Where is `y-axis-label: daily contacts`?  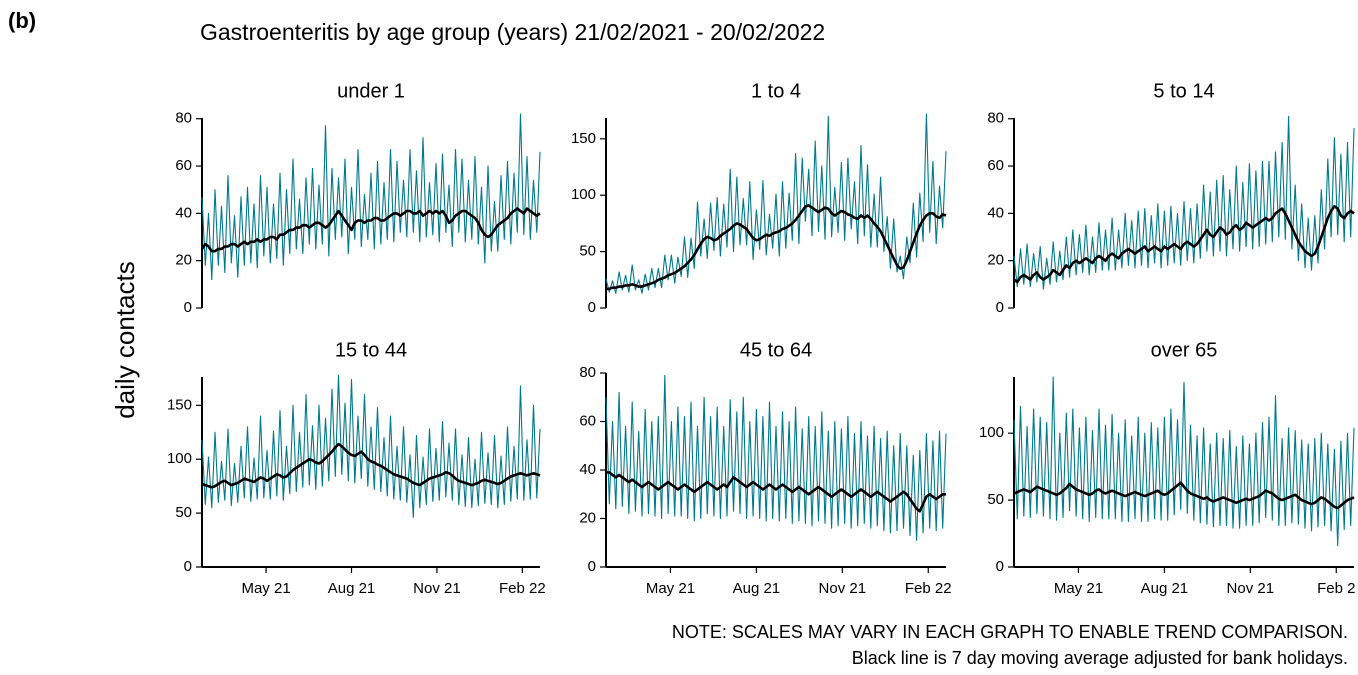
y-axis-label: daily contacts is located at coordinates (125, 340).